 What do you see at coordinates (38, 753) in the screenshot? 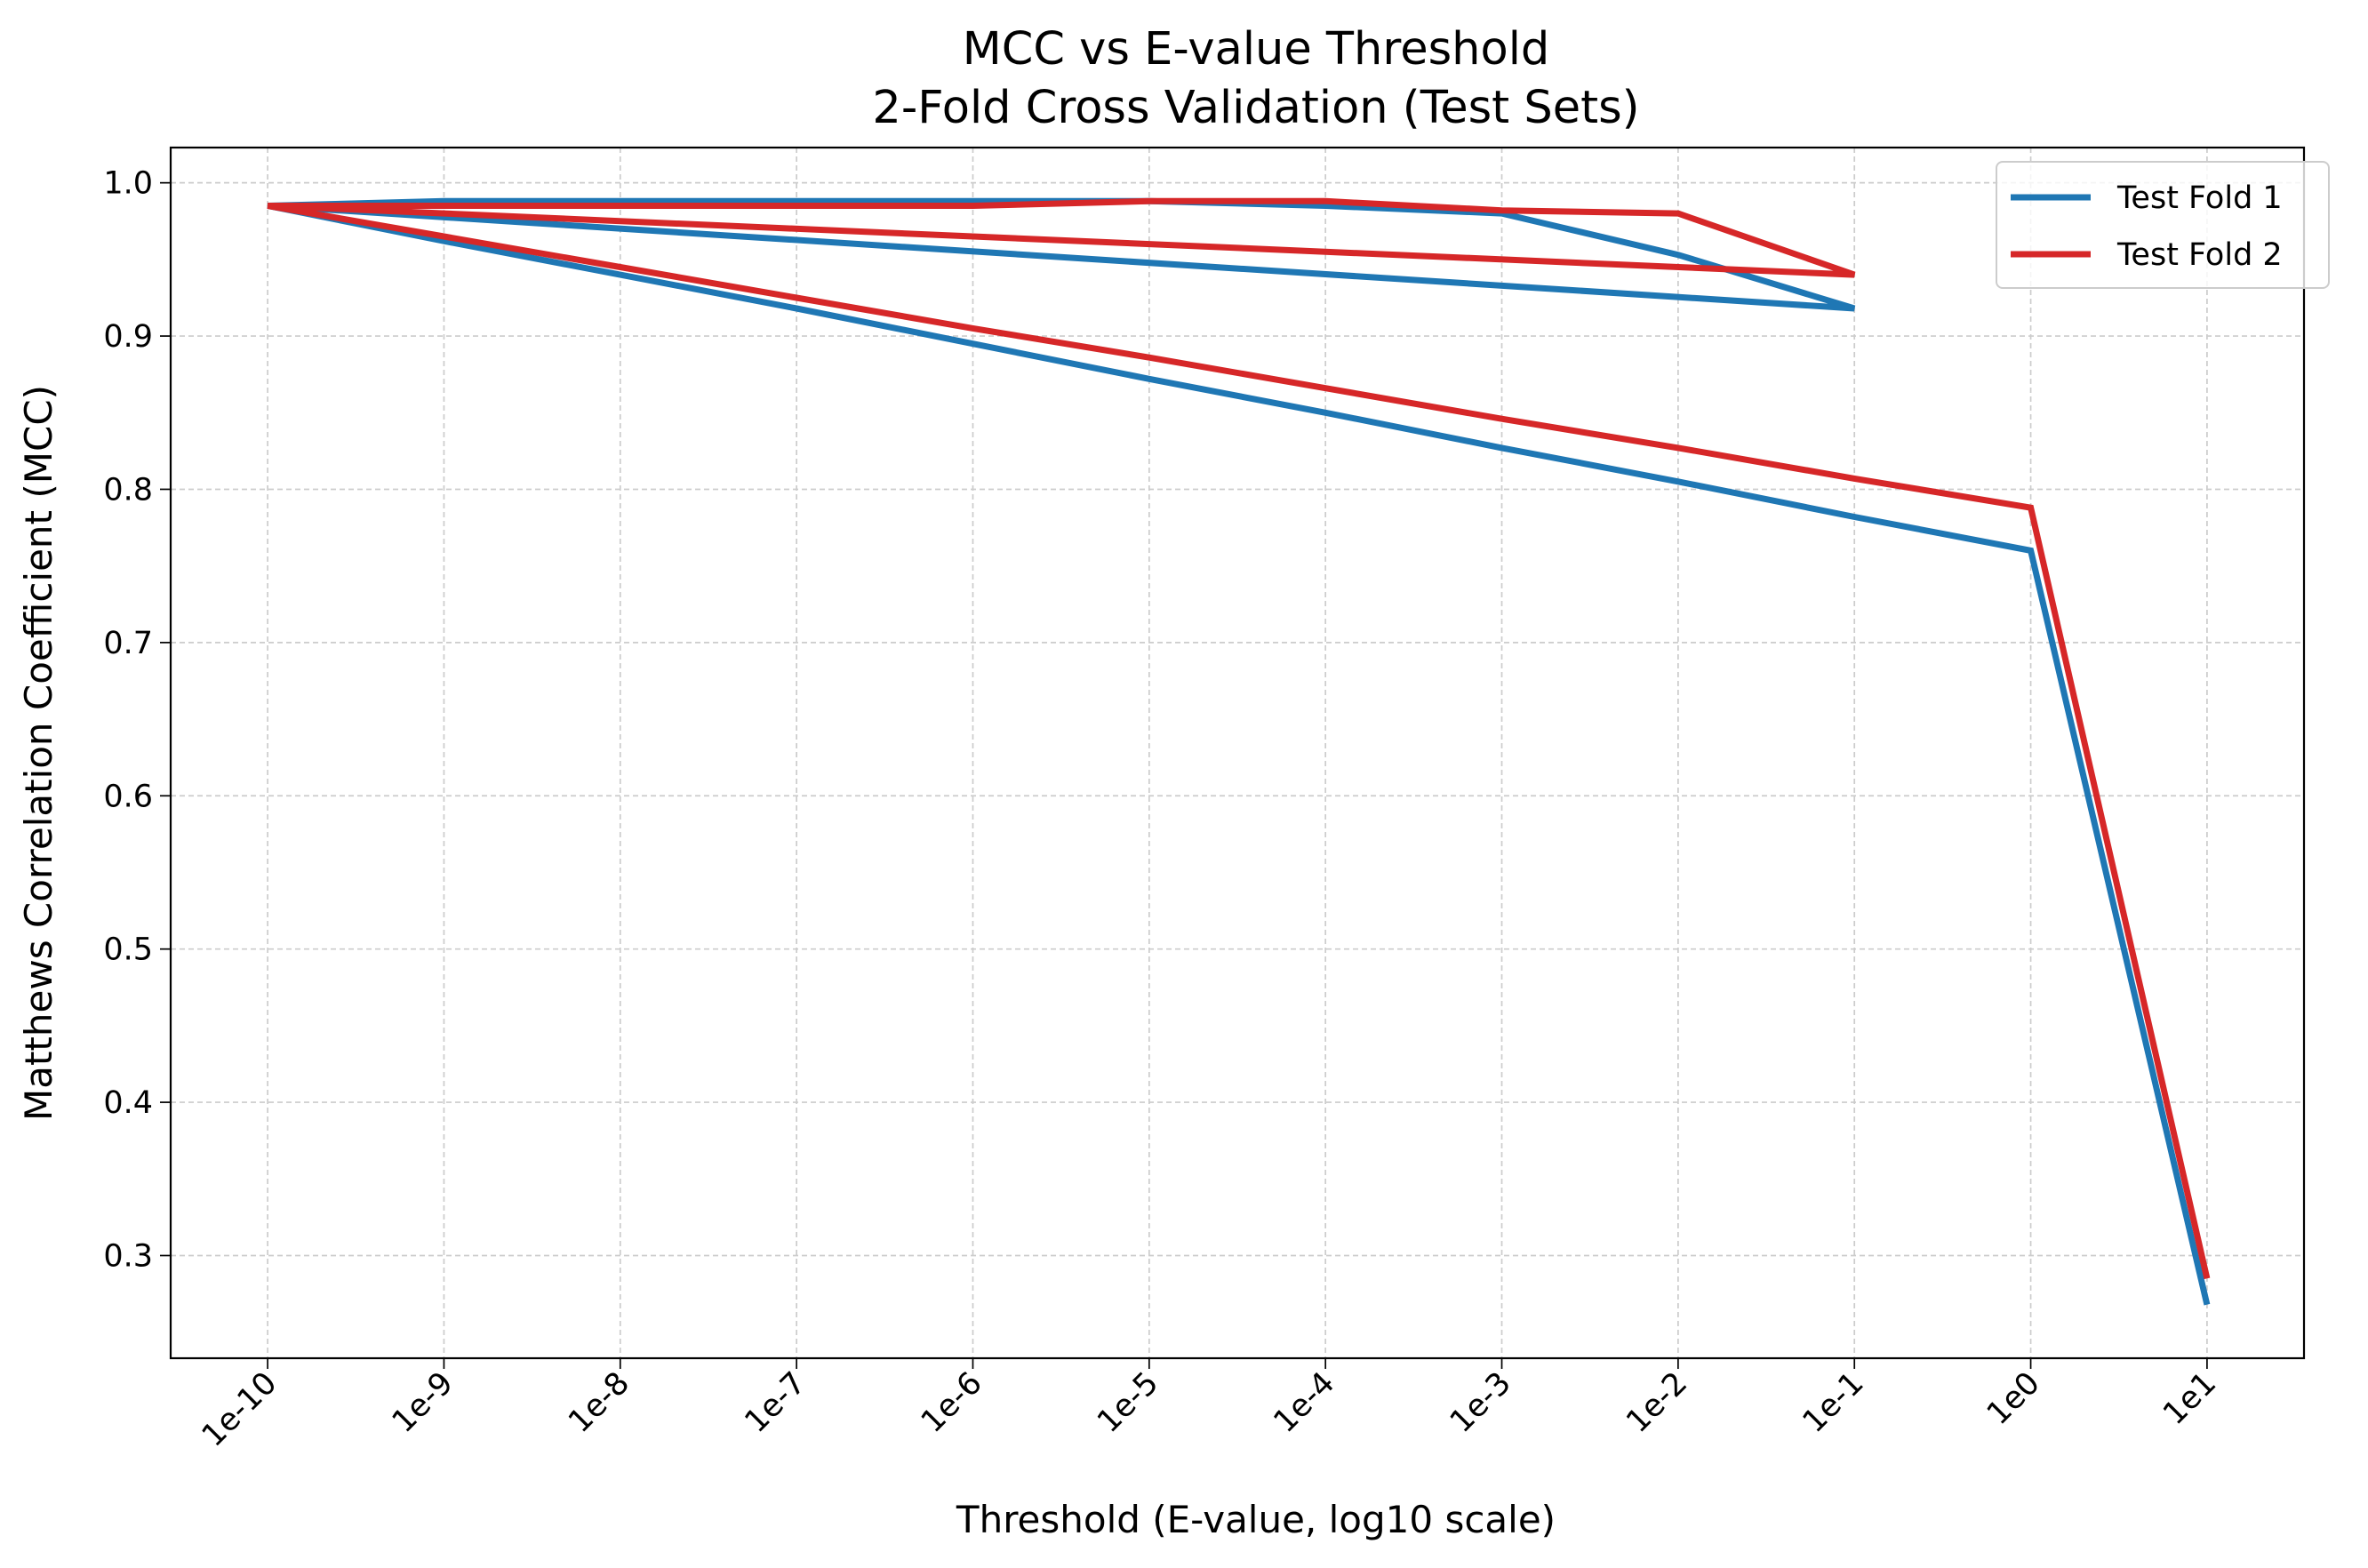
I see `y-axis-label: Matthews Correlation Coefficient (MCC)` at bounding box center [38, 753].